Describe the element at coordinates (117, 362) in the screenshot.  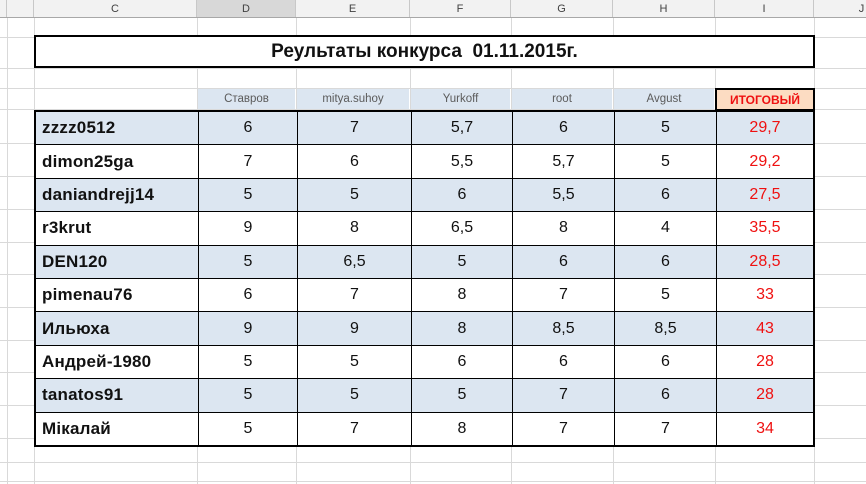
I see `cell-participant-name: Андрей-1980` at that location.